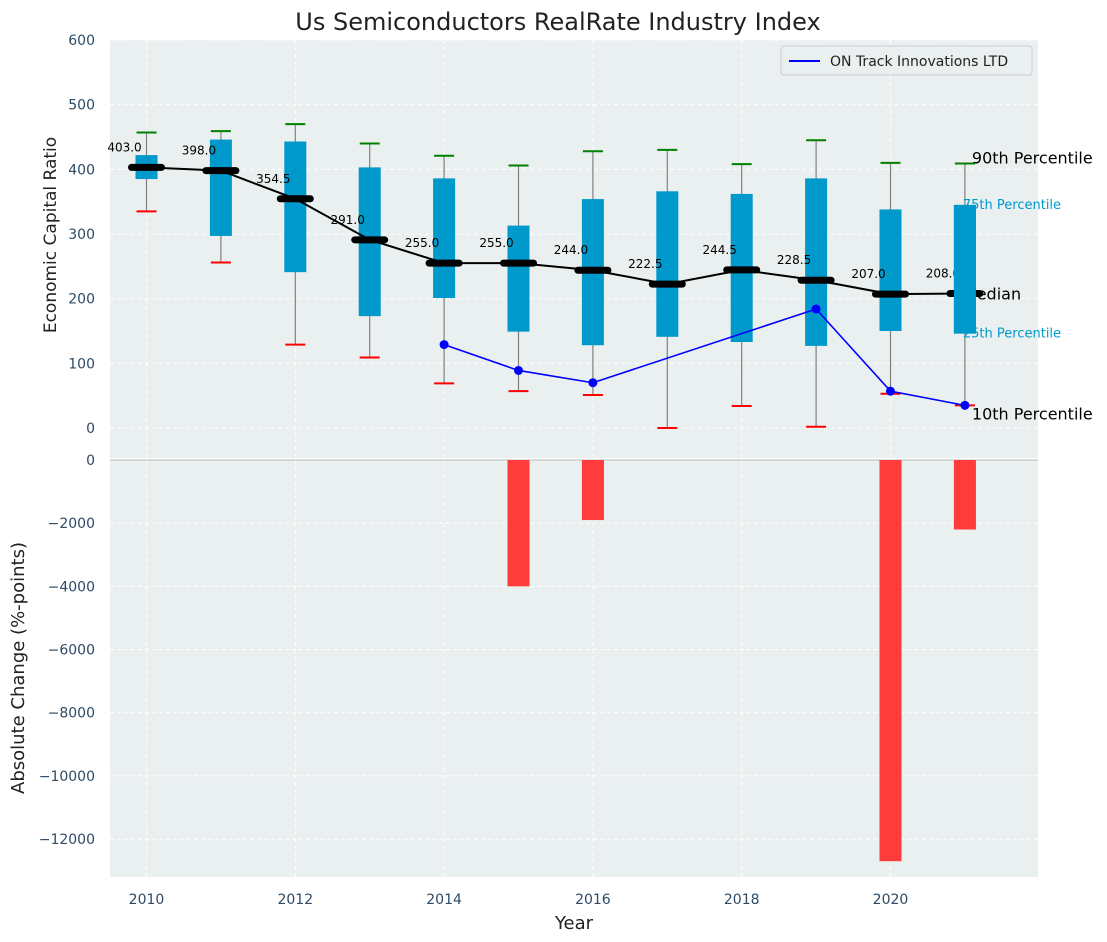 The height and width of the screenshot is (942, 1107). What do you see at coordinates (593, 900) in the screenshot?
I see `x-tick-label: 2016` at bounding box center [593, 900].